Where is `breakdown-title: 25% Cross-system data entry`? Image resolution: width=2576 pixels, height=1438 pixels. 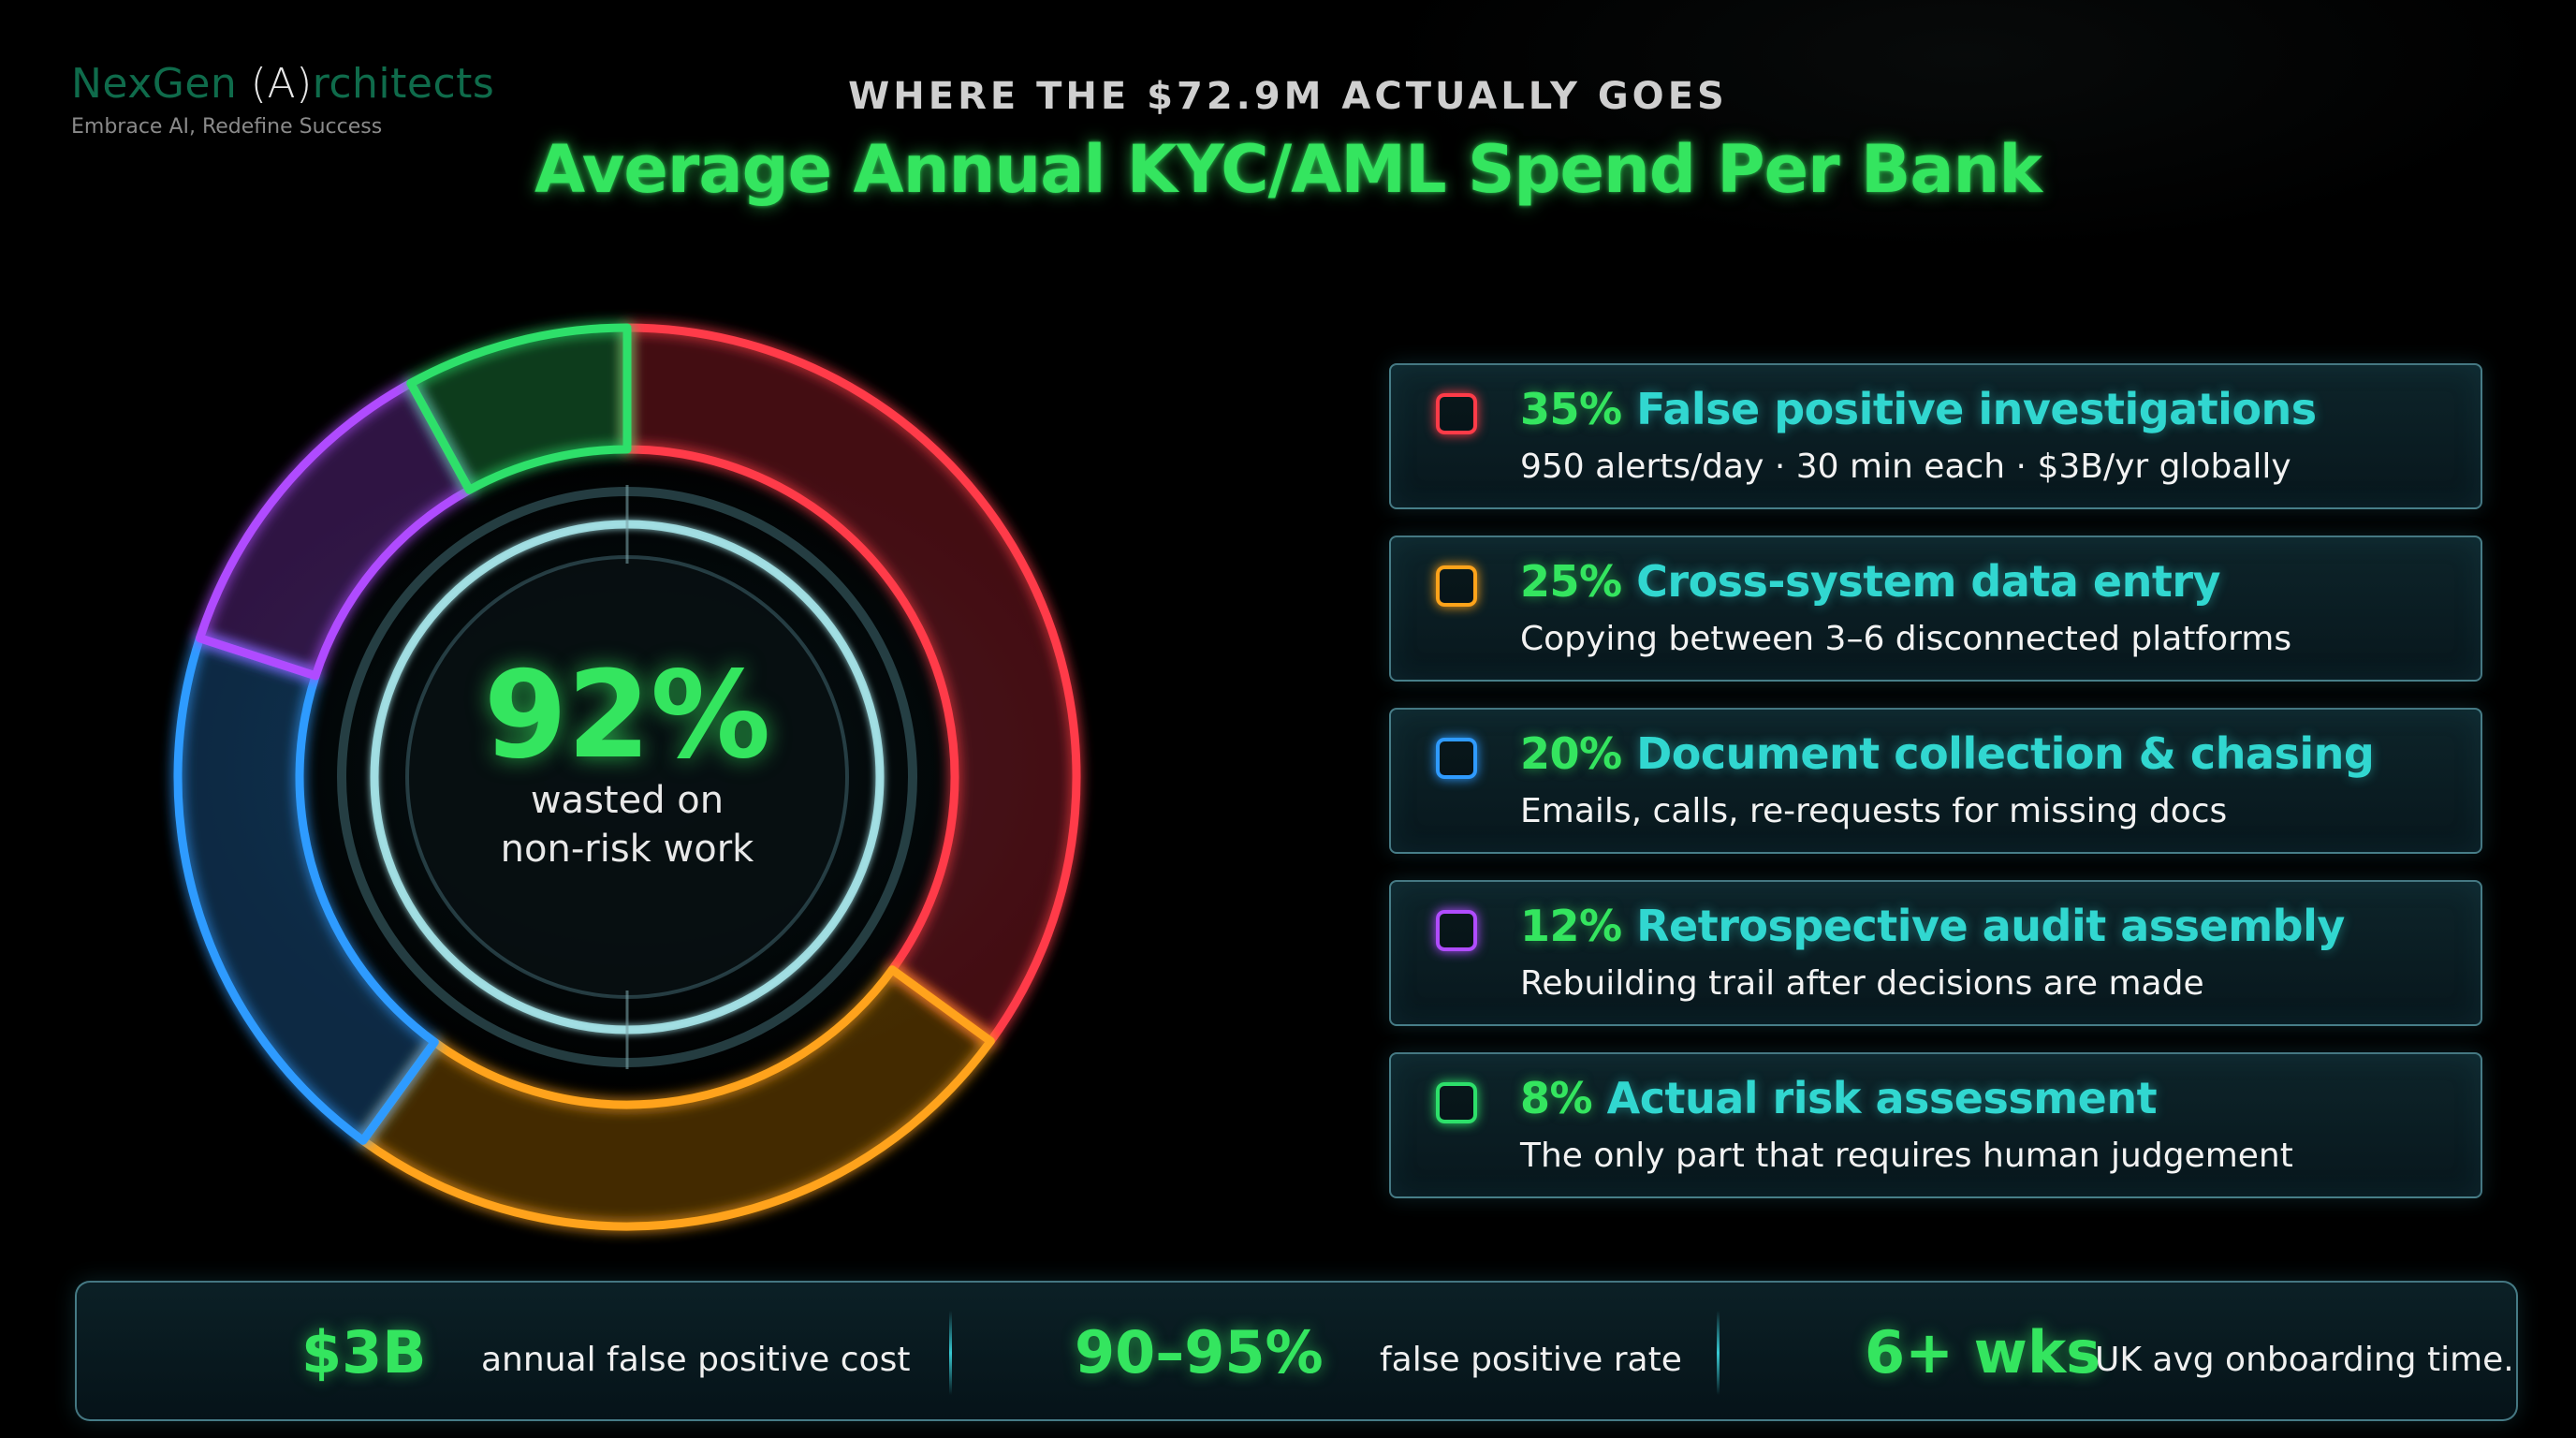 breakdown-title: 25% Cross-system data entry is located at coordinates (1870, 581).